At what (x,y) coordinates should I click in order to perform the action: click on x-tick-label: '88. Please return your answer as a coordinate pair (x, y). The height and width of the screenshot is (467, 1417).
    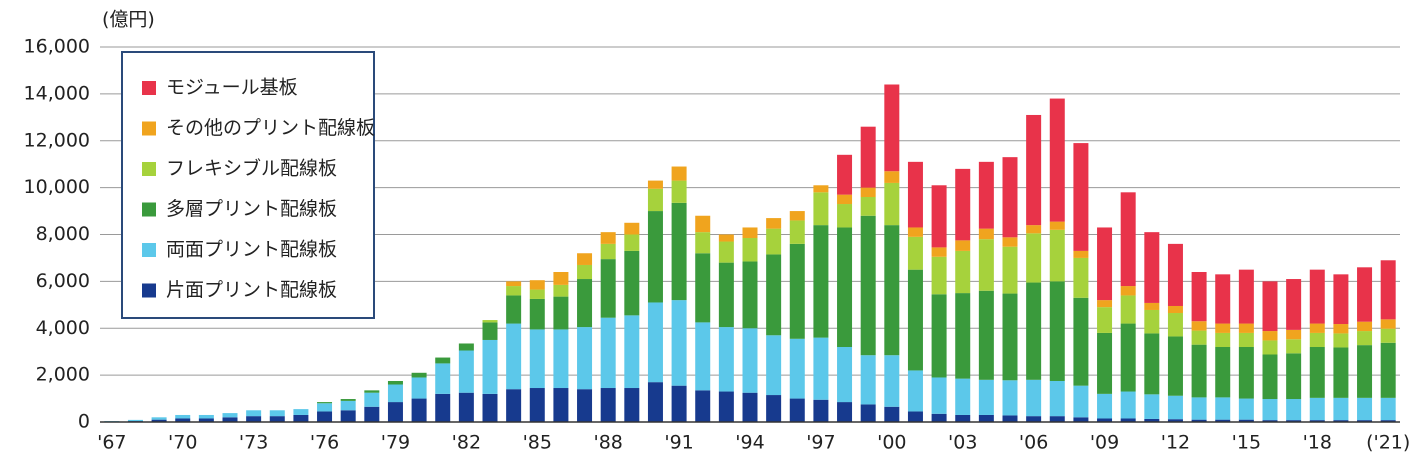
    Looking at the image, I should click on (607, 443).